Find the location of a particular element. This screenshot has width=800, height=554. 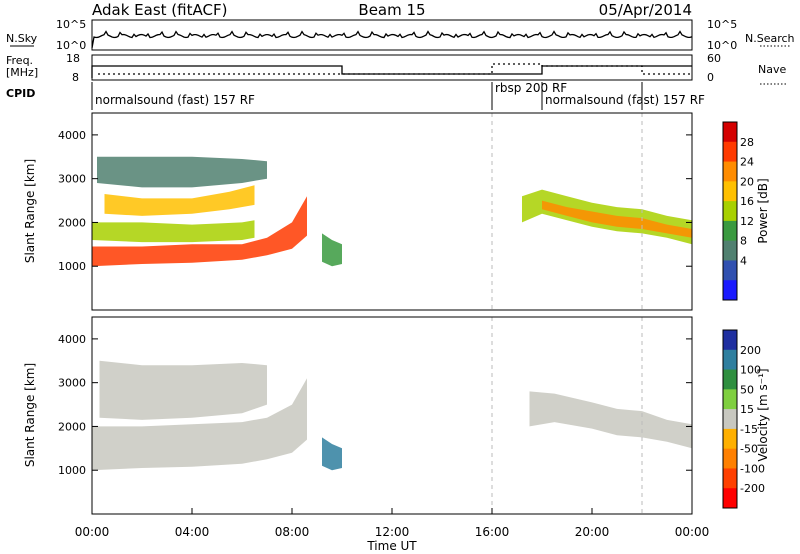

power-colorbar: 28 24 20 16 12 8 4 is located at coordinates (738, 211).